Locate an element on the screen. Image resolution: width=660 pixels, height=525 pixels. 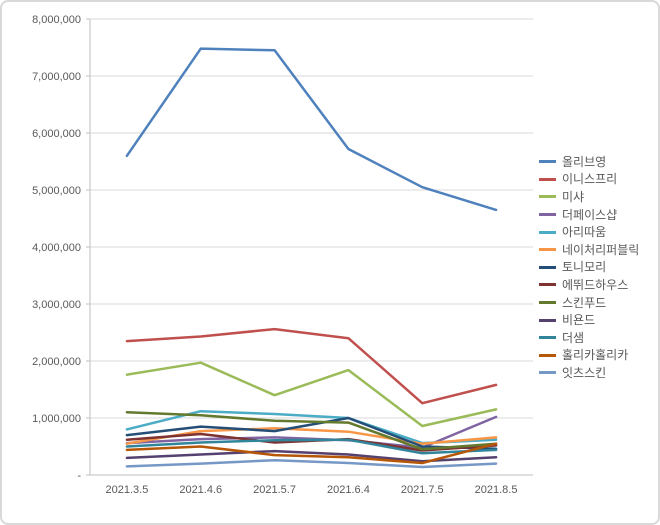
legend-item: 토니모리 is located at coordinates (589, 268).